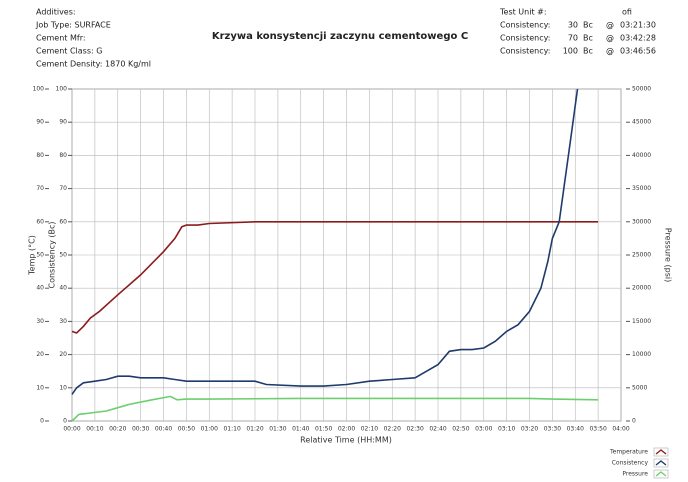 The height and width of the screenshot is (482, 688). I want to click on test-unit: ofi, so click(627, 12).